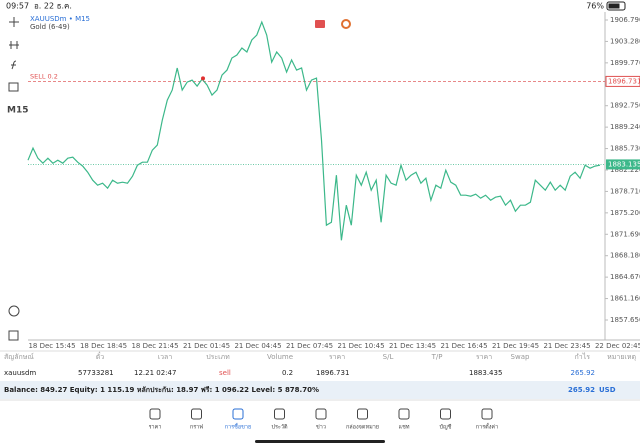 The height and width of the screenshot is (447, 640). What do you see at coordinates (360, 346) in the screenshot?
I see `x-tick-label: 21 Dec 10:45` at bounding box center [360, 346].